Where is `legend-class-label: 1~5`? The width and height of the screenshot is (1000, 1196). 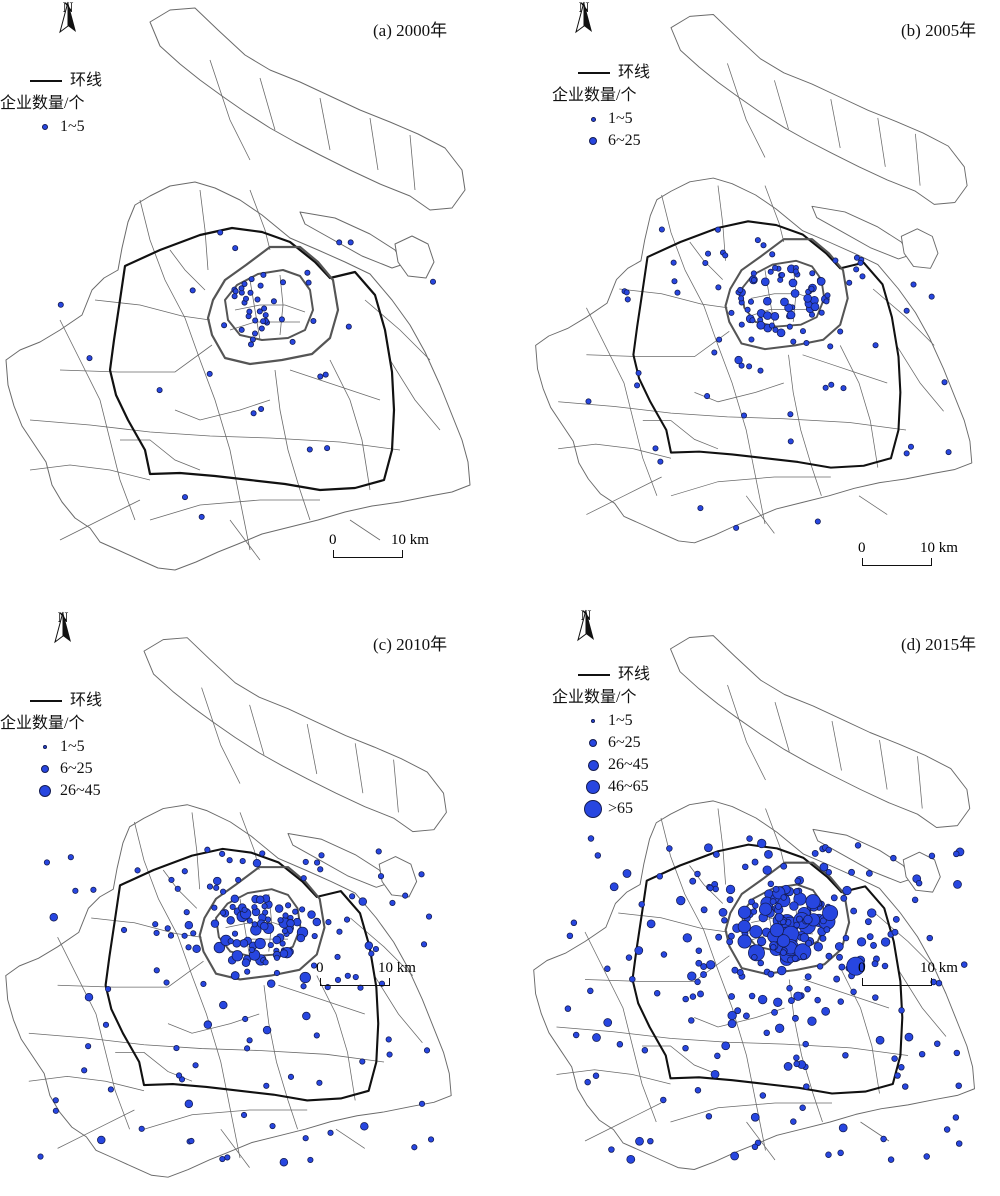
legend-class-label: 1~5 is located at coordinates (620, 720).